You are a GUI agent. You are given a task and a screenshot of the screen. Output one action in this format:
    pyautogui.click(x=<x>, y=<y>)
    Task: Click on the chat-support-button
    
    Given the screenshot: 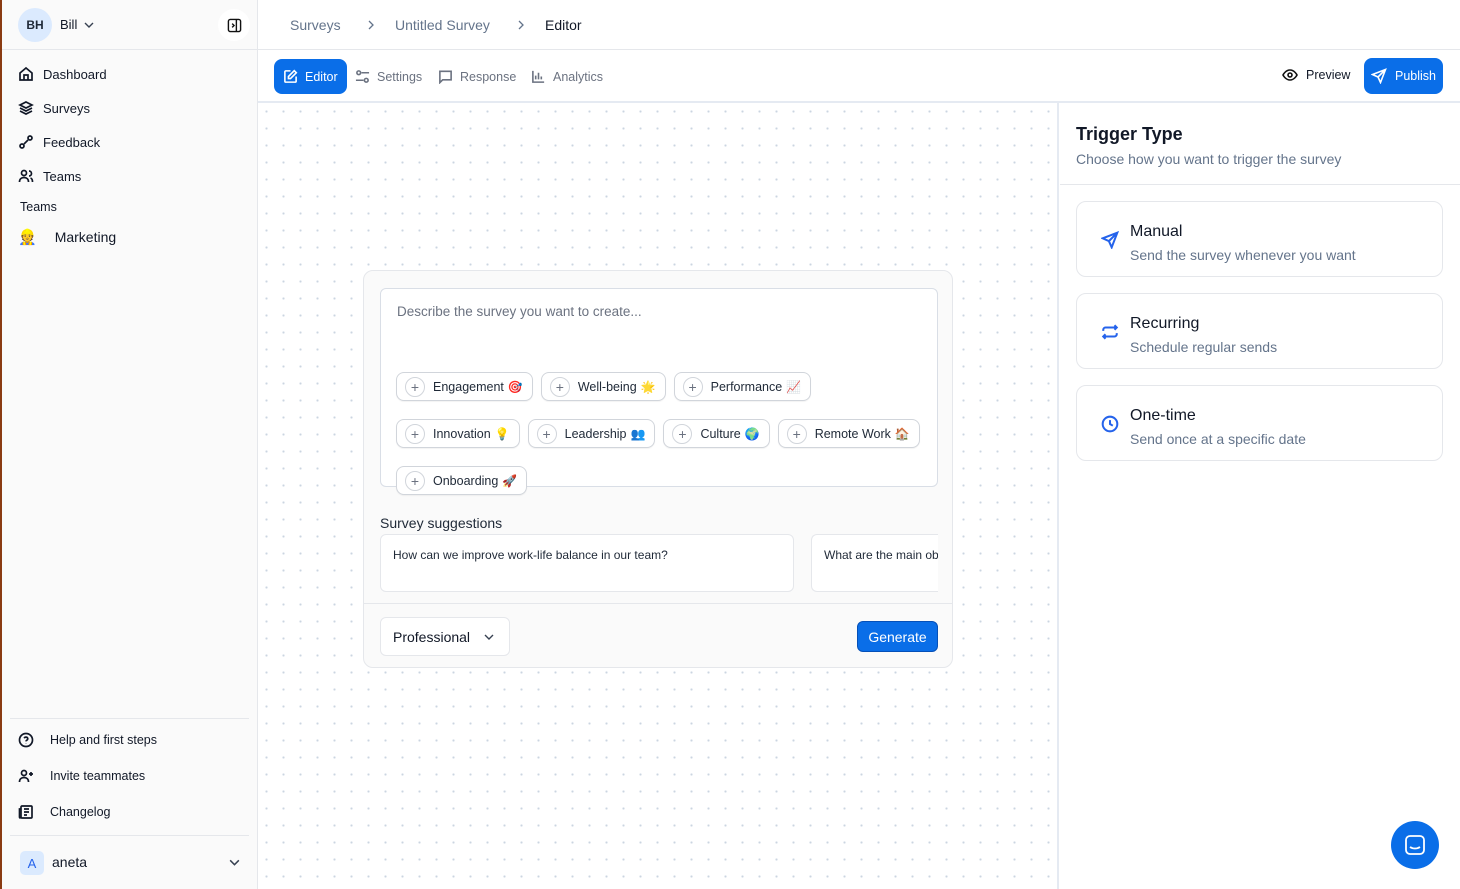 What is the action you would take?
    pyautogui.click(x=1415, y=845)
    